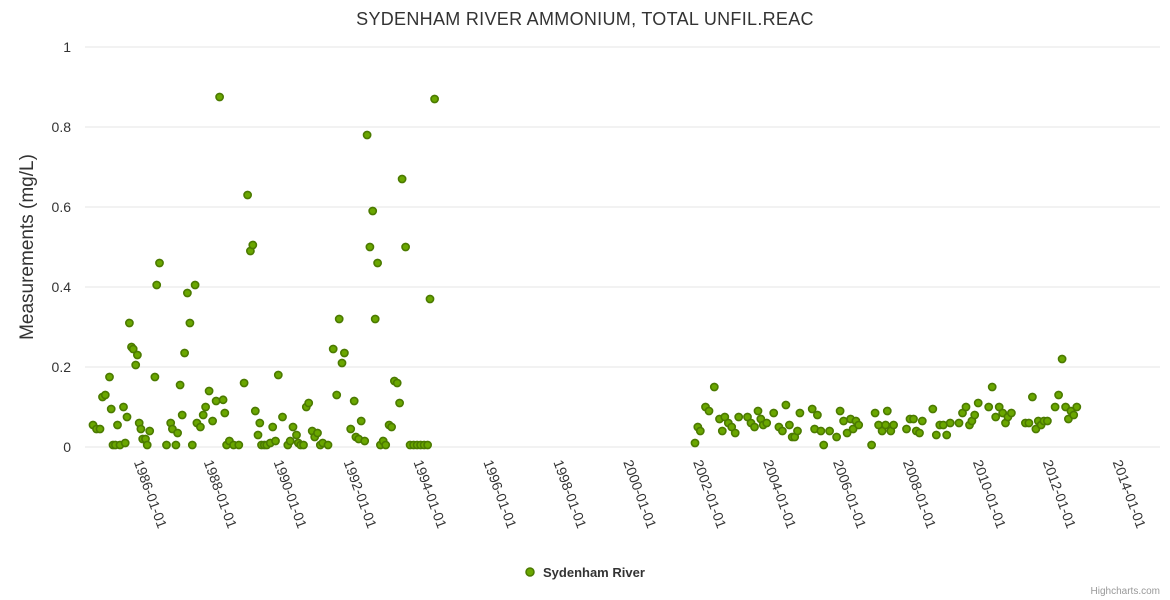 The image size is (1170, 600). Describe the element at coordinates (594, 572) in the screenshot. I see `legend-label: Sydenham River` at that location.